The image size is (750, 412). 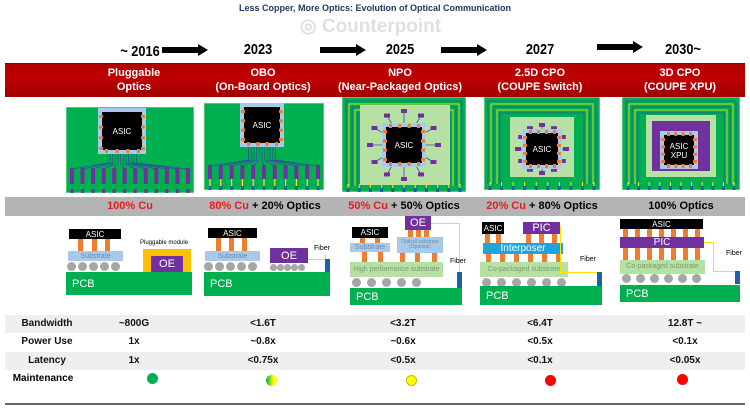 What do you see at coordinates (152, 378) in the screenshot?
I see `maintenance-dot-green` at bounding box center [152, 378].